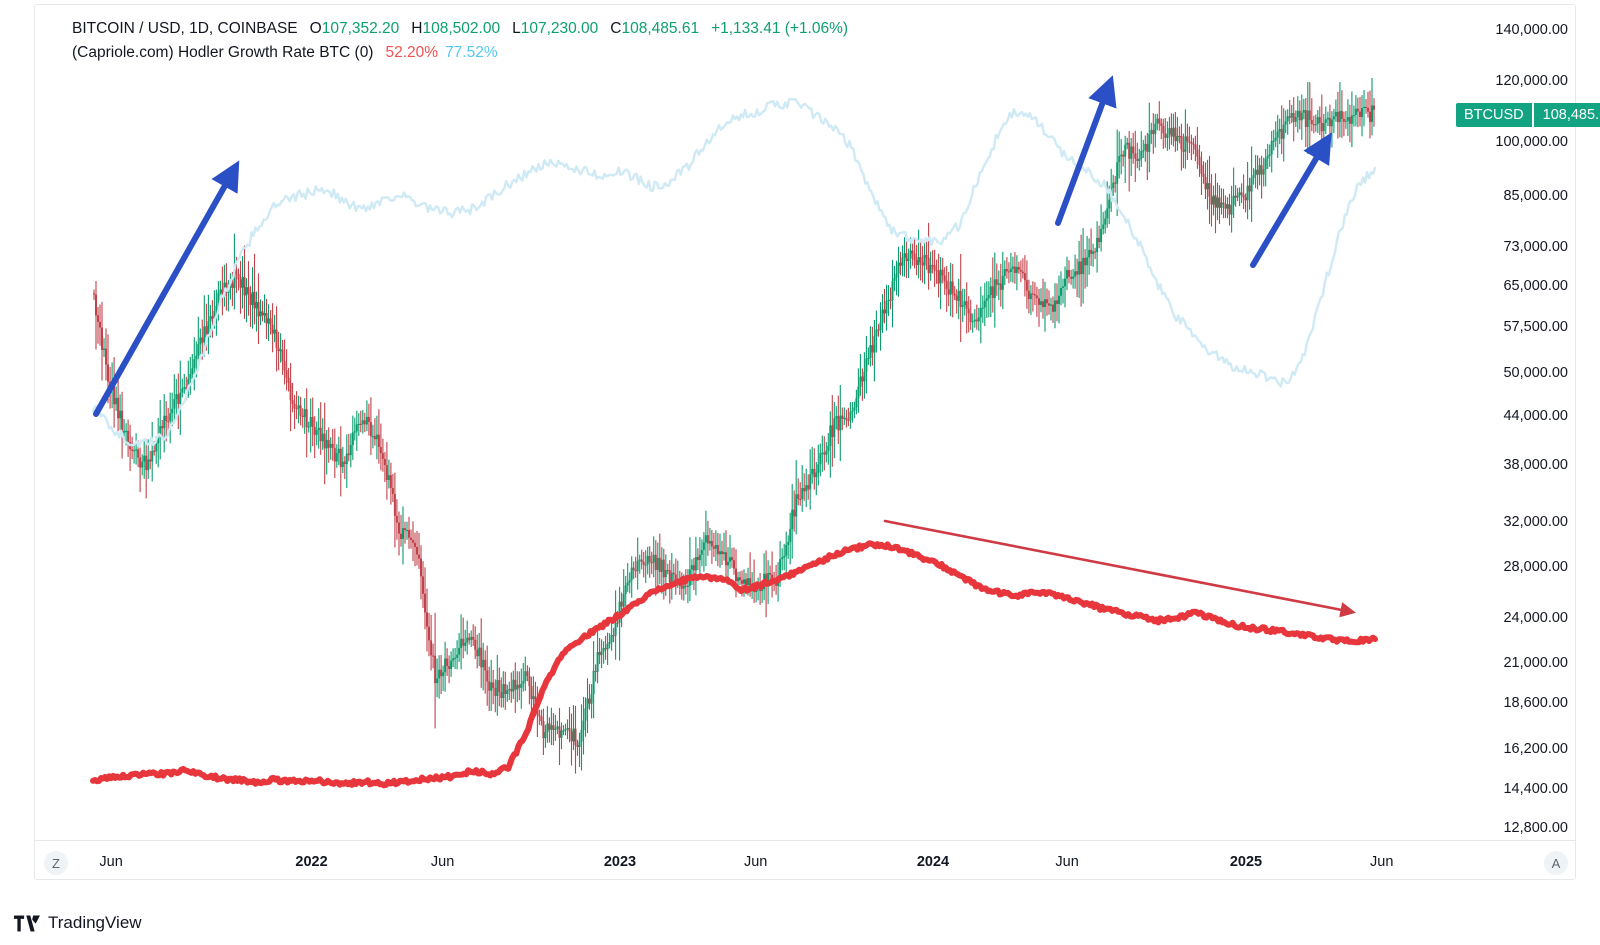  I want to click on right-axis-tick: 73,000.00, so click(1535, 247).